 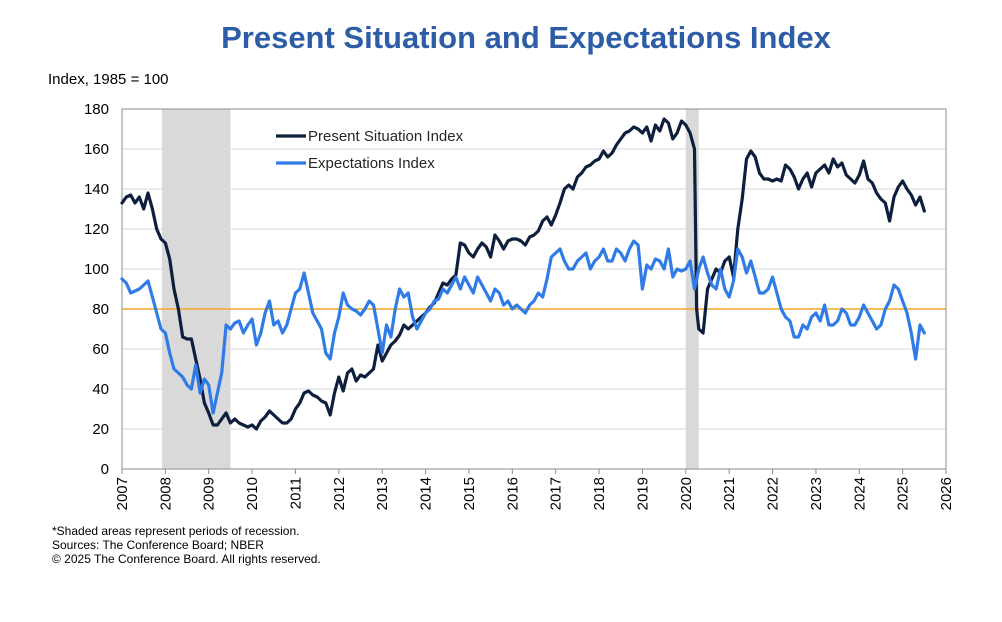 What do you see at coordinates (642, 493) in the screenshot?
I see `x-tick-label: 2019` at bounding box center [642, 493].